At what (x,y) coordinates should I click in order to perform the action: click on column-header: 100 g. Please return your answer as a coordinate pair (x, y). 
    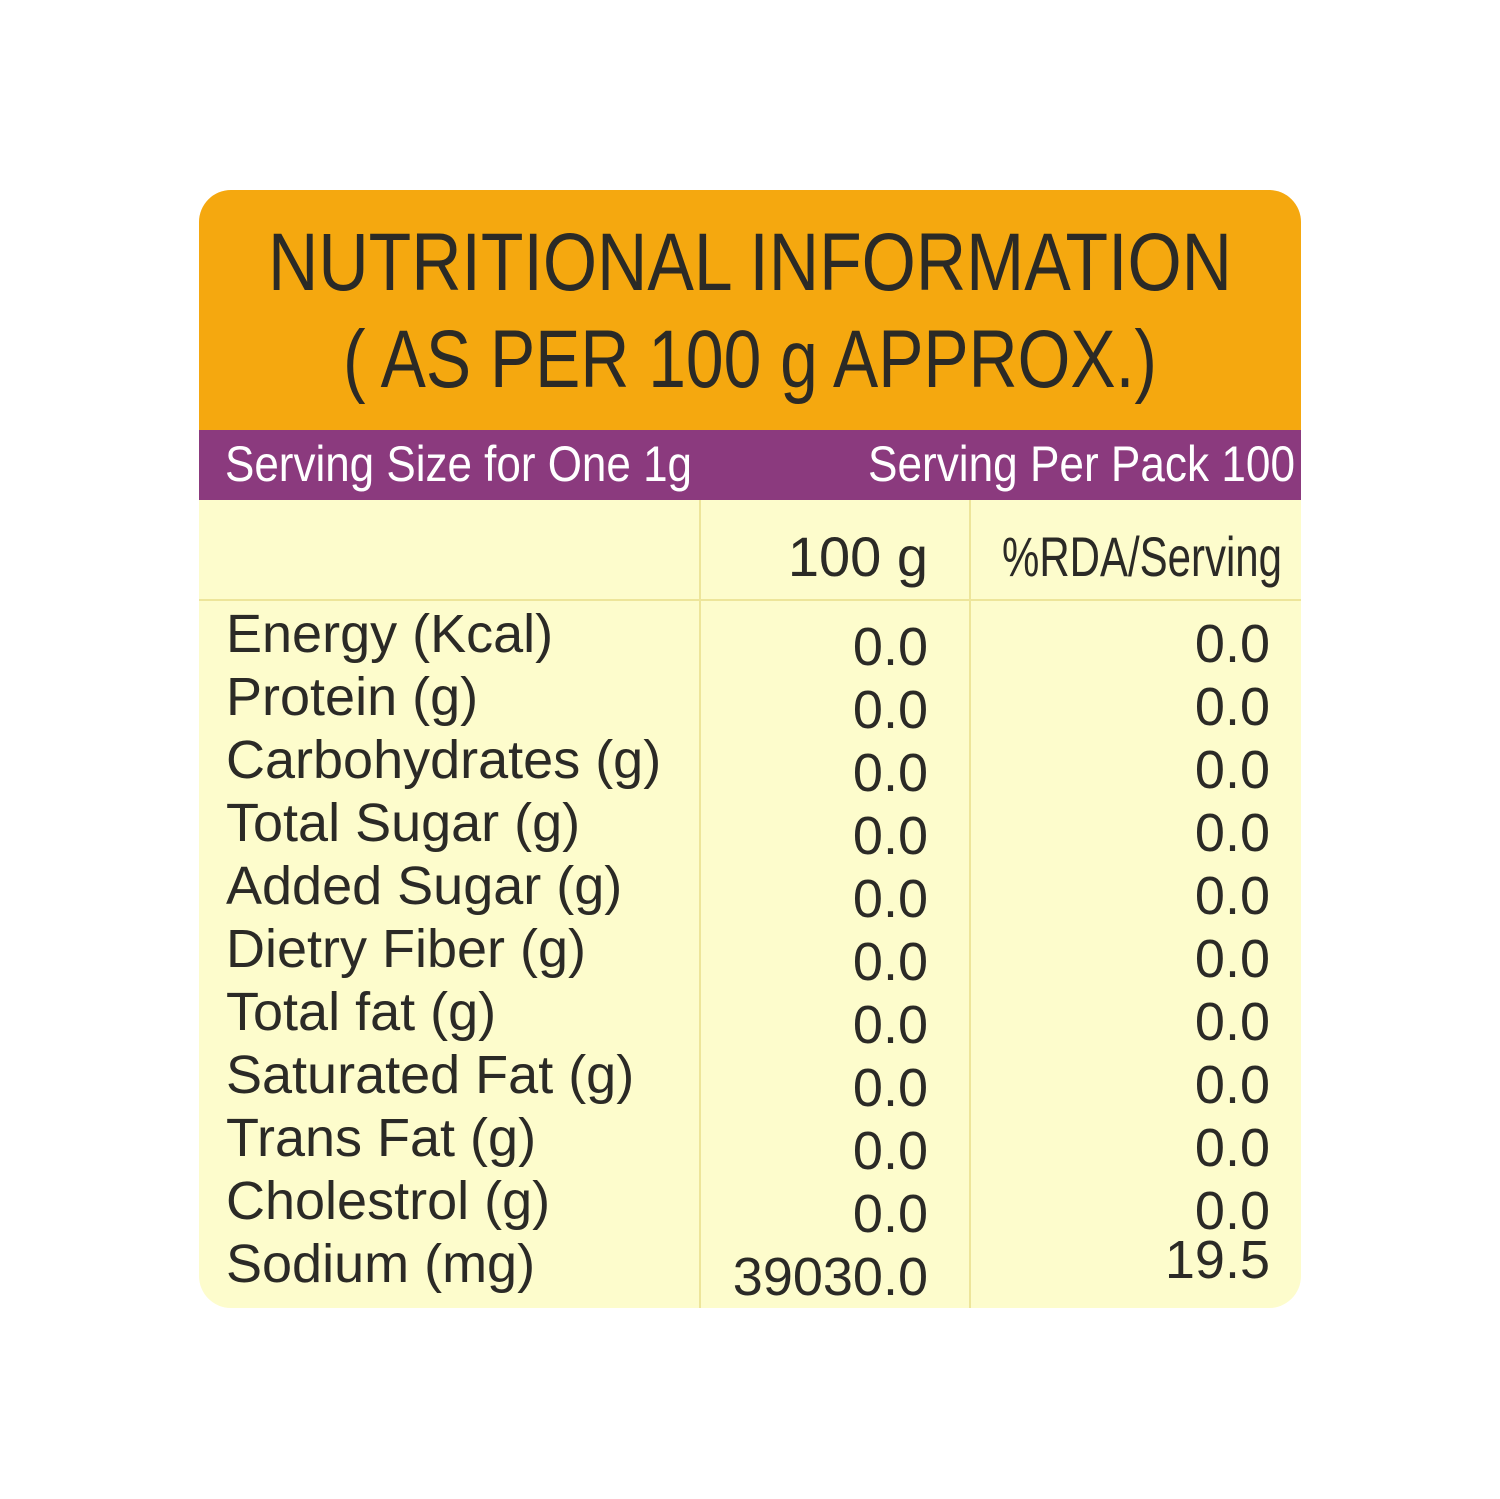
    Looking at the image, I should click on (858, 556).